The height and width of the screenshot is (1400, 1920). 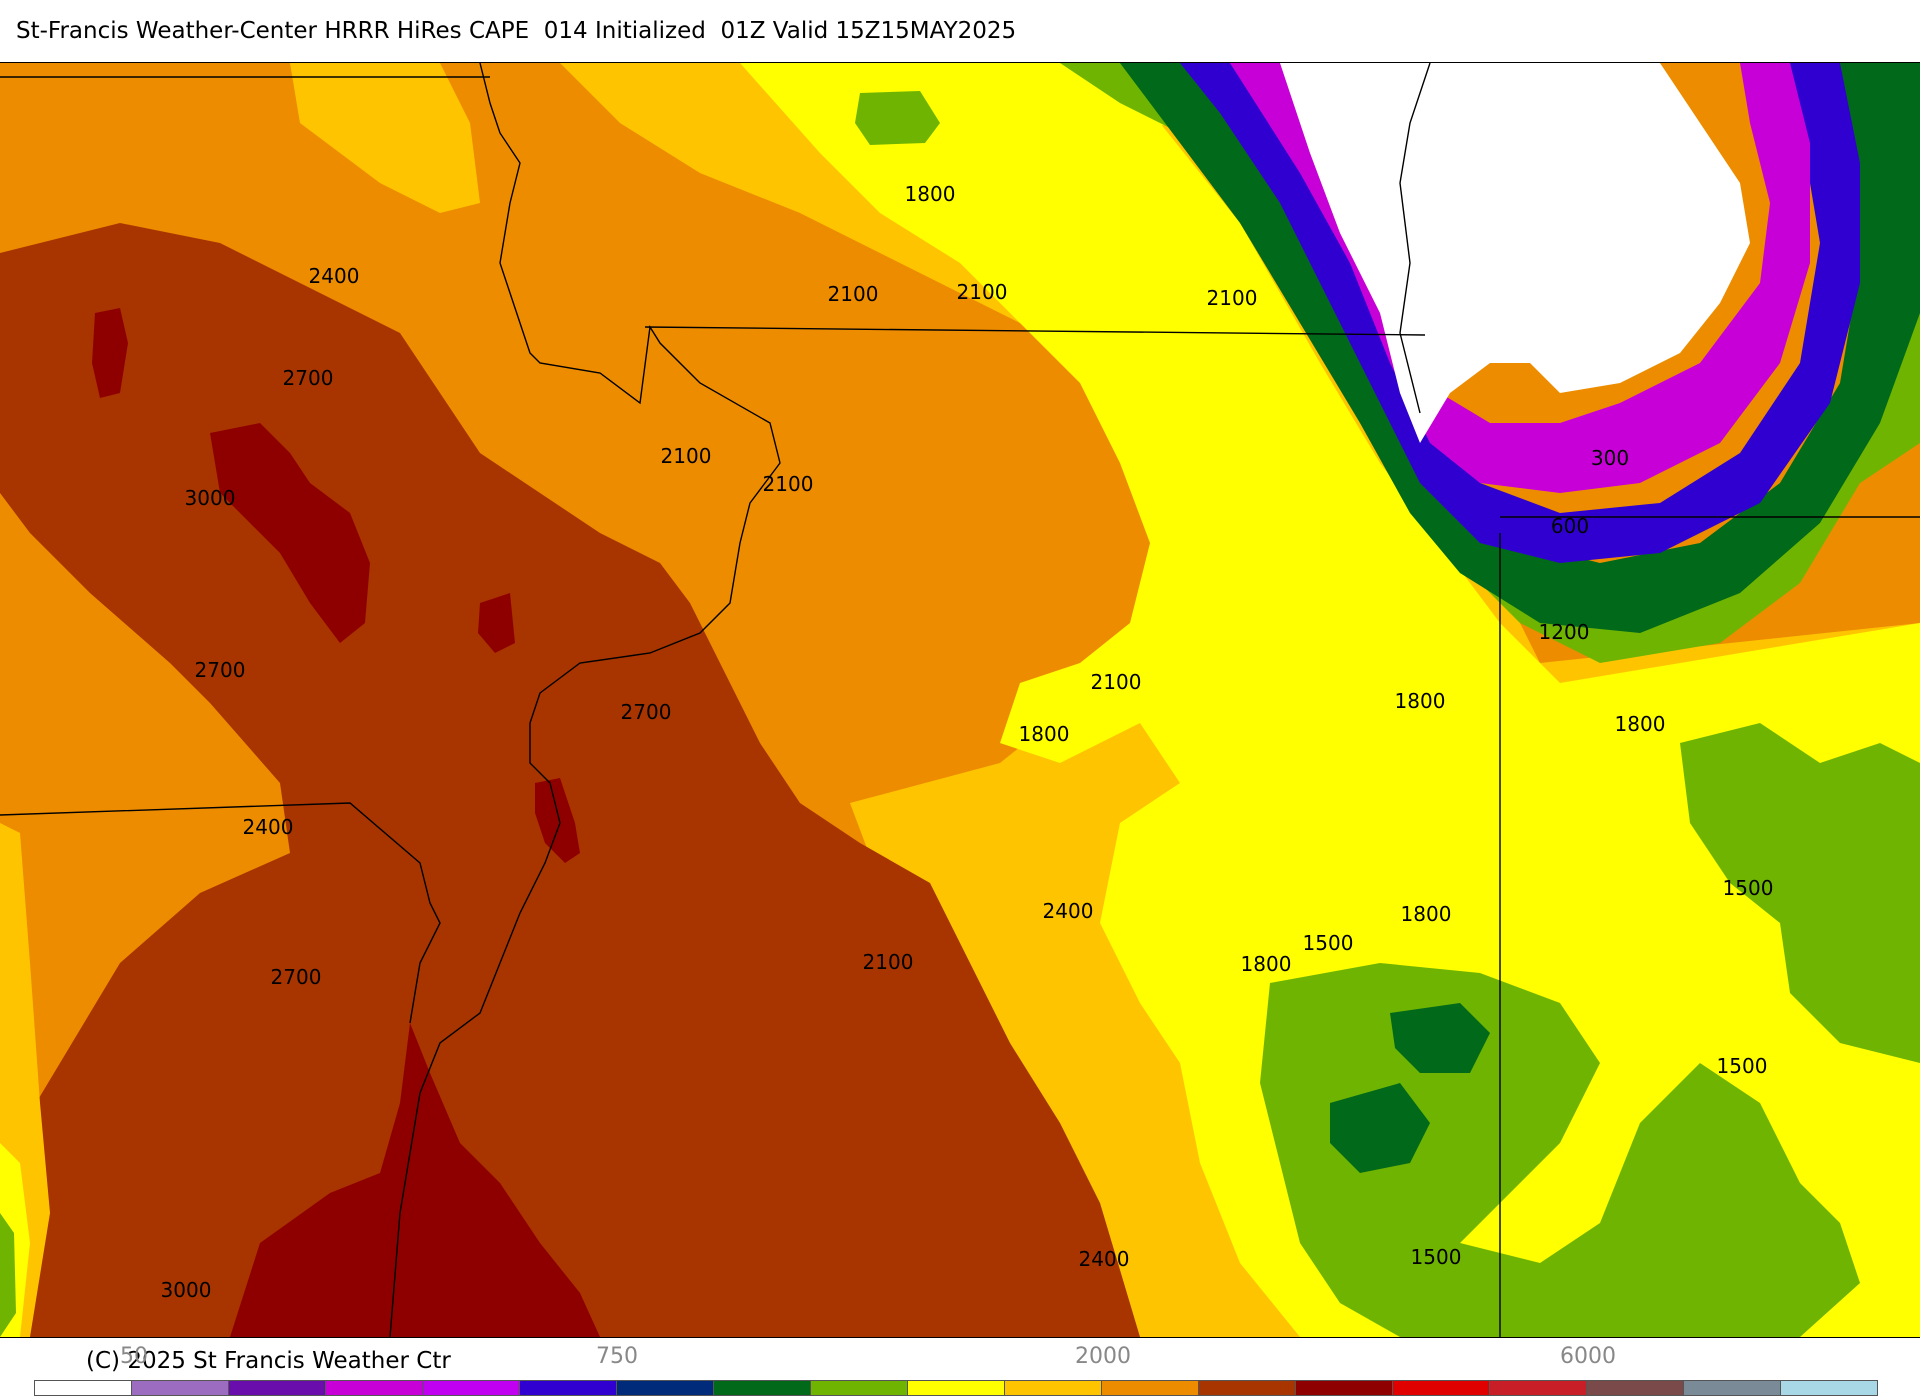 I want to click on colorbar-tick-label: 6000, so click(x=1588, y=1356).